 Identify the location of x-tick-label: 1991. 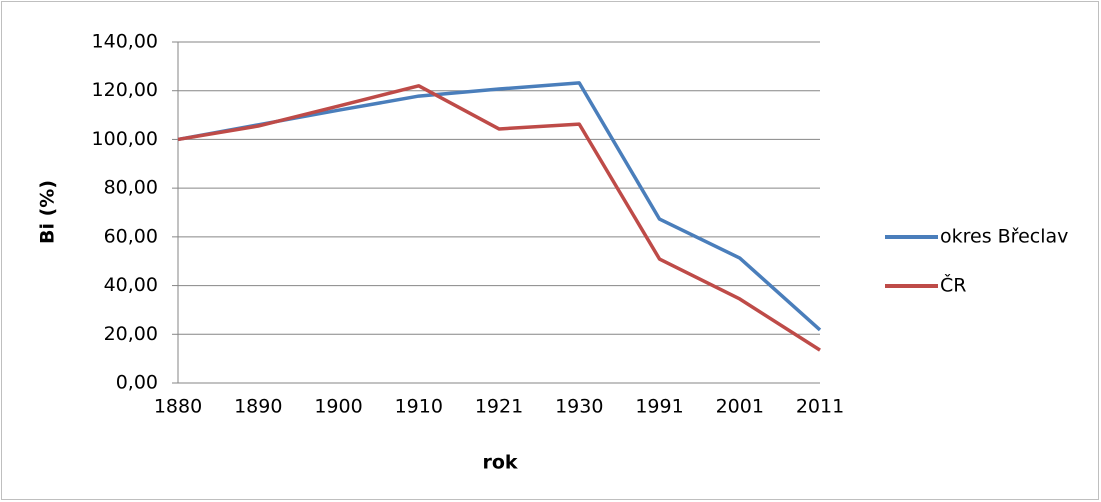
(659, 407).